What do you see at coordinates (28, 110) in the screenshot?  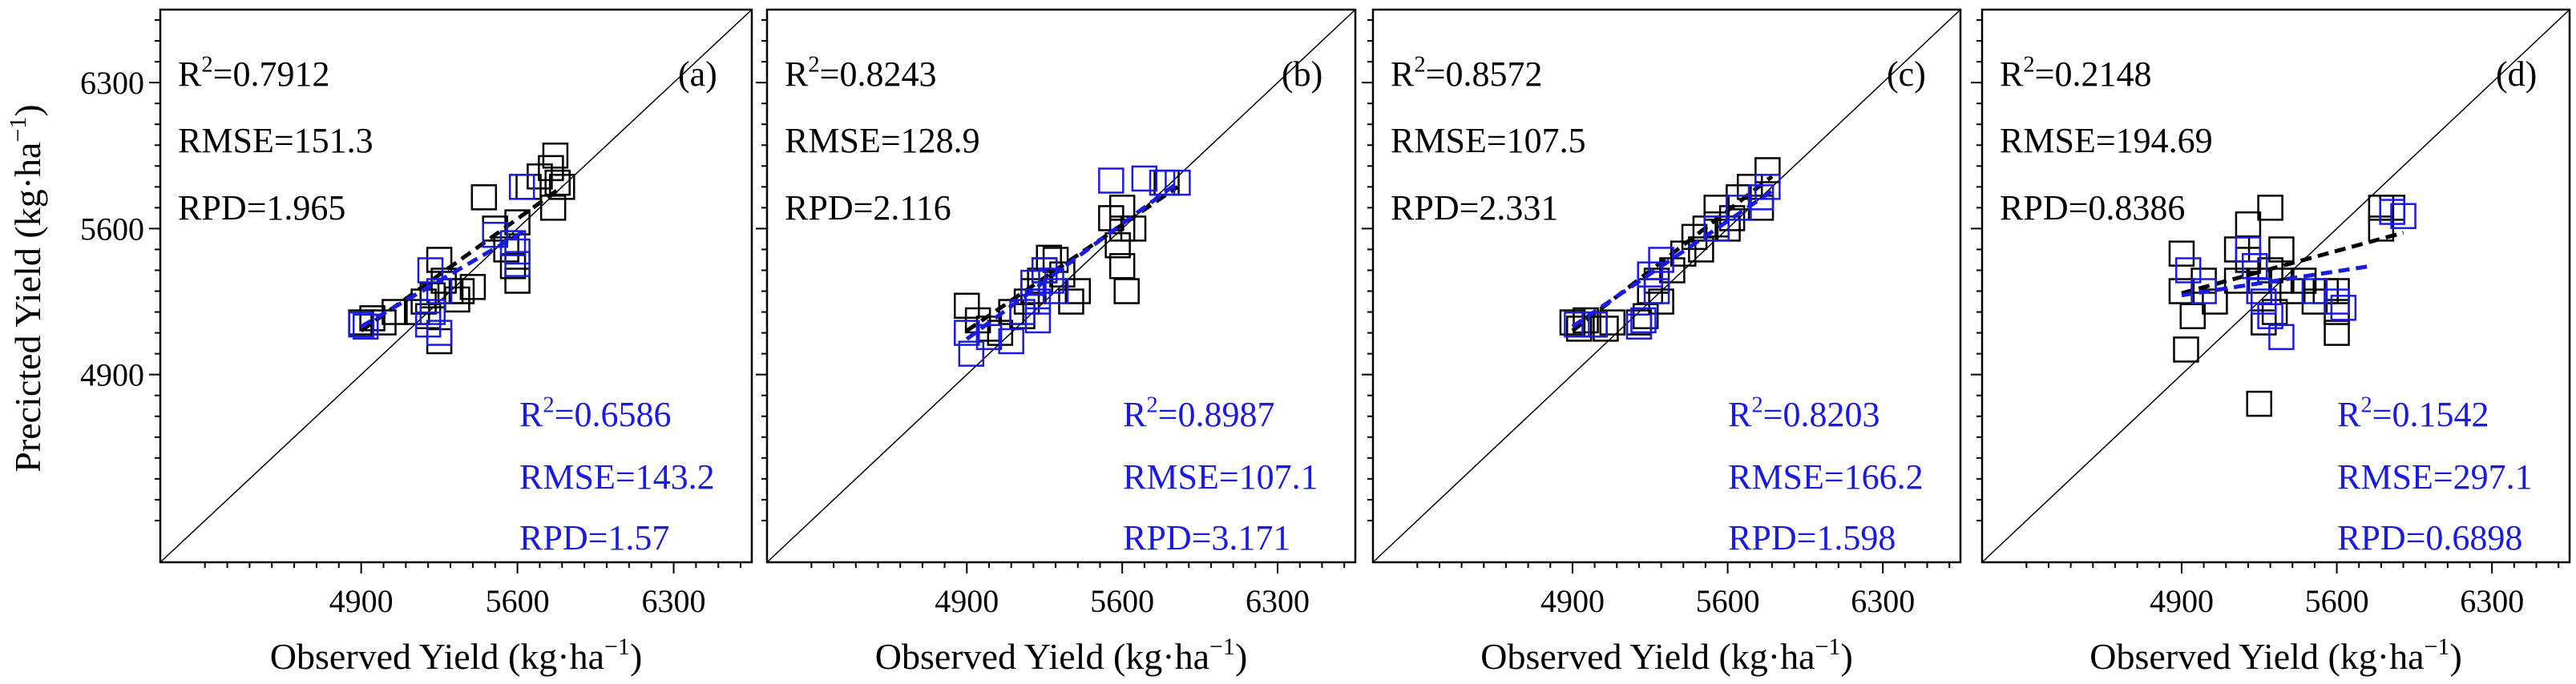 I see `y-axis-label-tail: )` at bounding box center [28, 110].